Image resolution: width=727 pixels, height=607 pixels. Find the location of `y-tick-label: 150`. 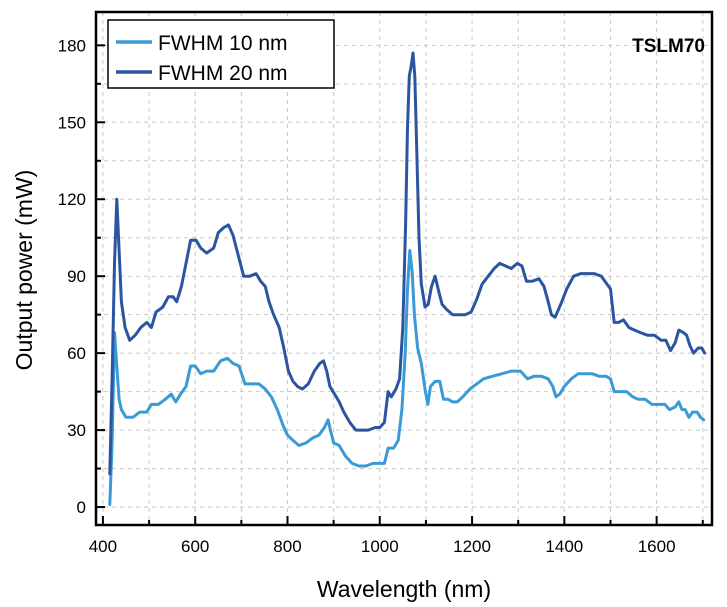

y-tick-label: 150 is located at coordinates (72, 122).